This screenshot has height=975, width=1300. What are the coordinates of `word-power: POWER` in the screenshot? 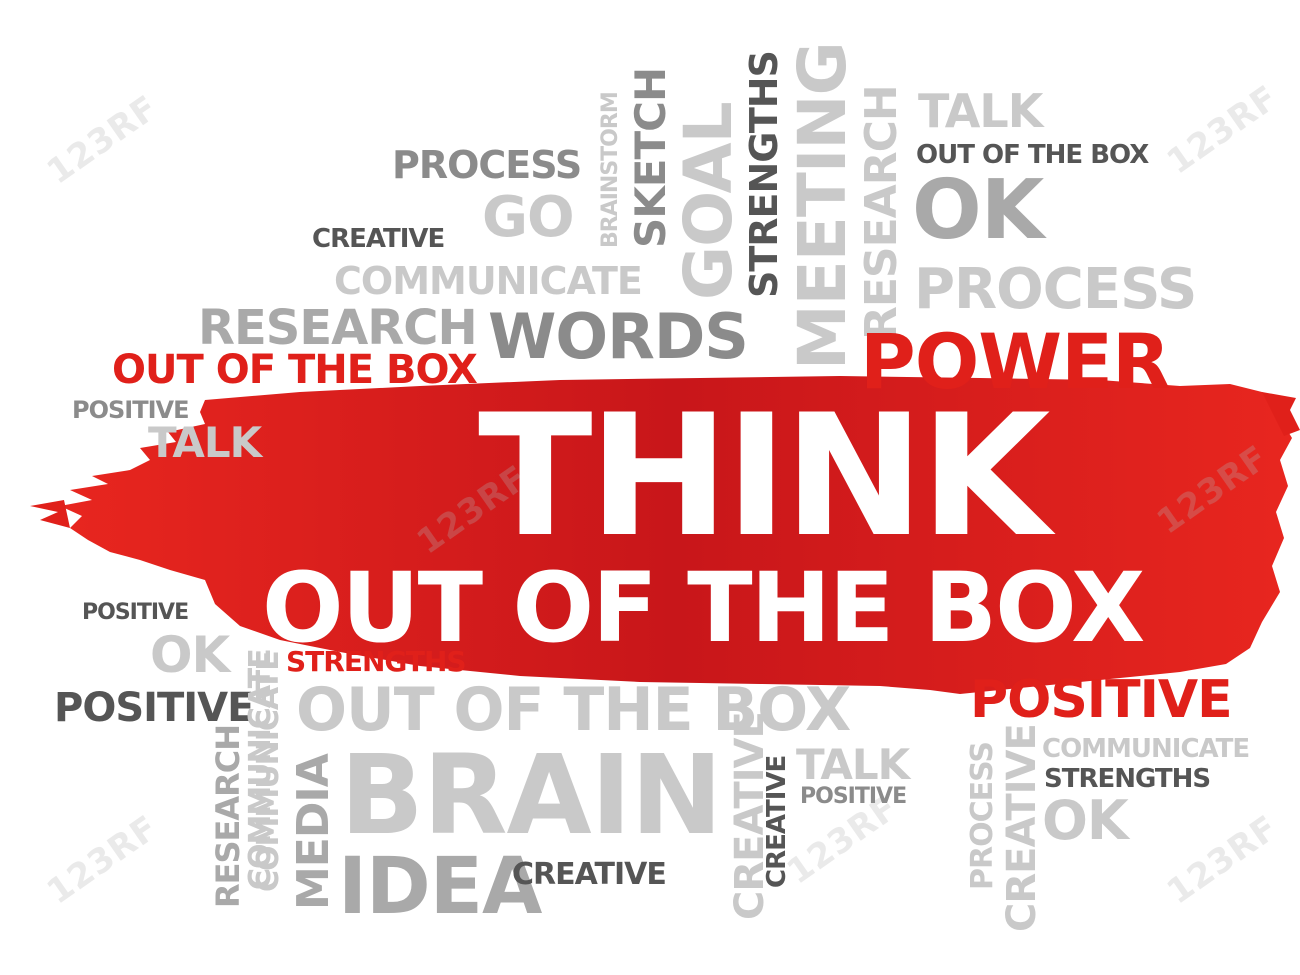 It's located at (1015, 361).